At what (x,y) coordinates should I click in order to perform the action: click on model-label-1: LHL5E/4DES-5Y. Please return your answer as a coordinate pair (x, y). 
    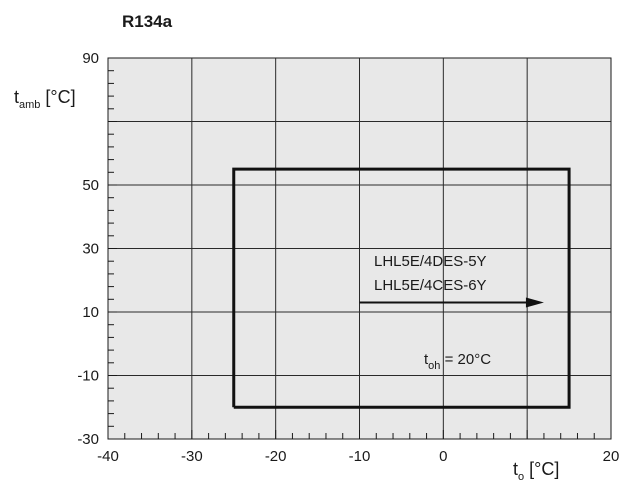
    Looking at the image, I should click on (430, 261).